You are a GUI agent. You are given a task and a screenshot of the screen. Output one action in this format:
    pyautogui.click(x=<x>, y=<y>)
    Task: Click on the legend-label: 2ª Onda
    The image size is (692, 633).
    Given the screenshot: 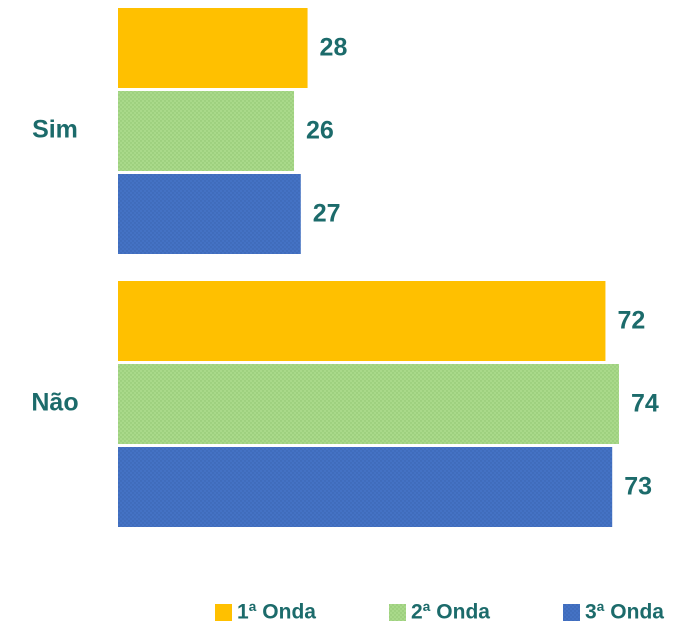 What is the action you would take?
    pyautogui.click(x=450, y=612)
    